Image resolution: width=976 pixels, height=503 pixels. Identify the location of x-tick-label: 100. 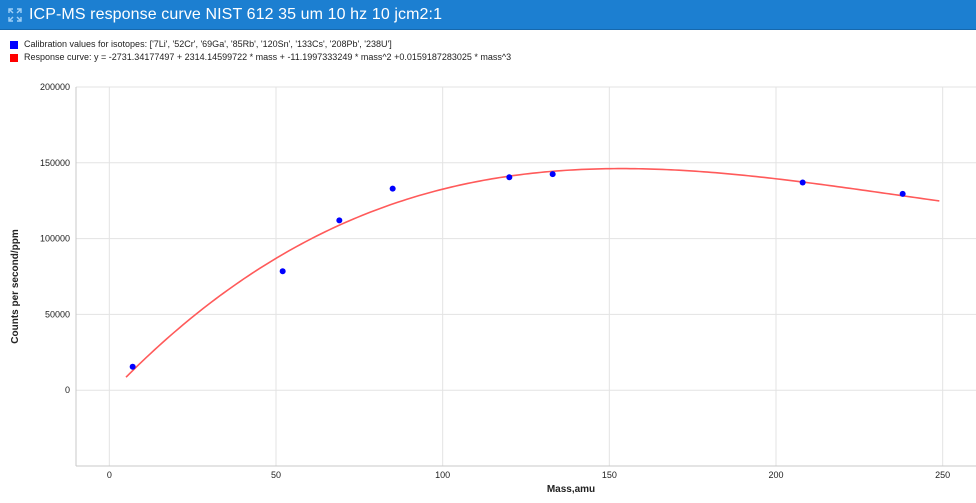
(442, 475).